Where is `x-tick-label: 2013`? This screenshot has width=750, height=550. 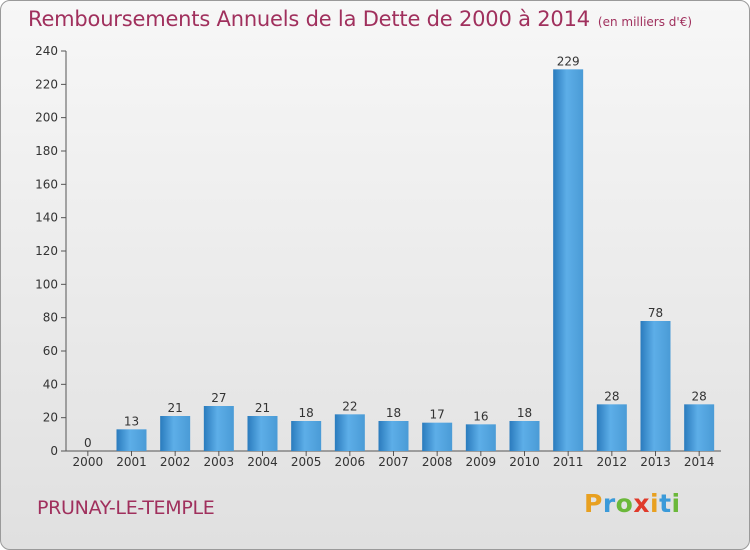 x-tick-label: 2013 is located at coordinates (655, 462).